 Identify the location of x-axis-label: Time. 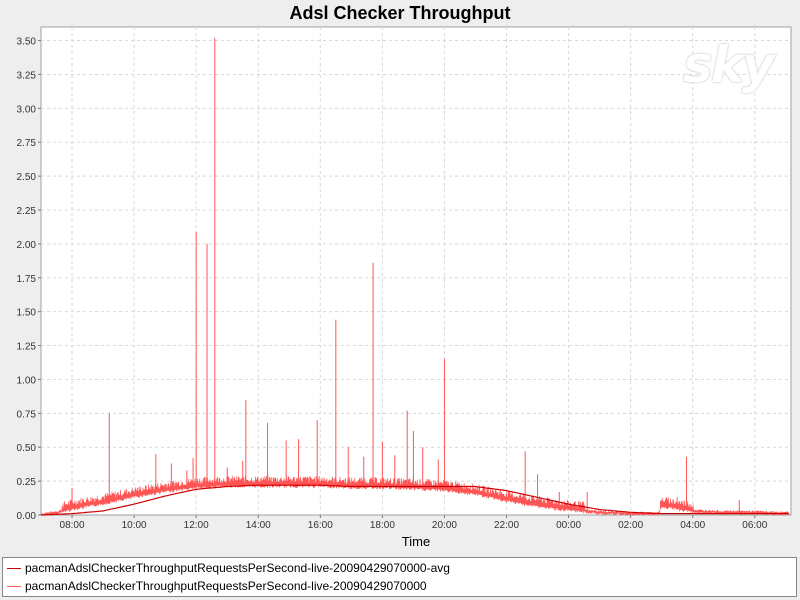
(416, 541).